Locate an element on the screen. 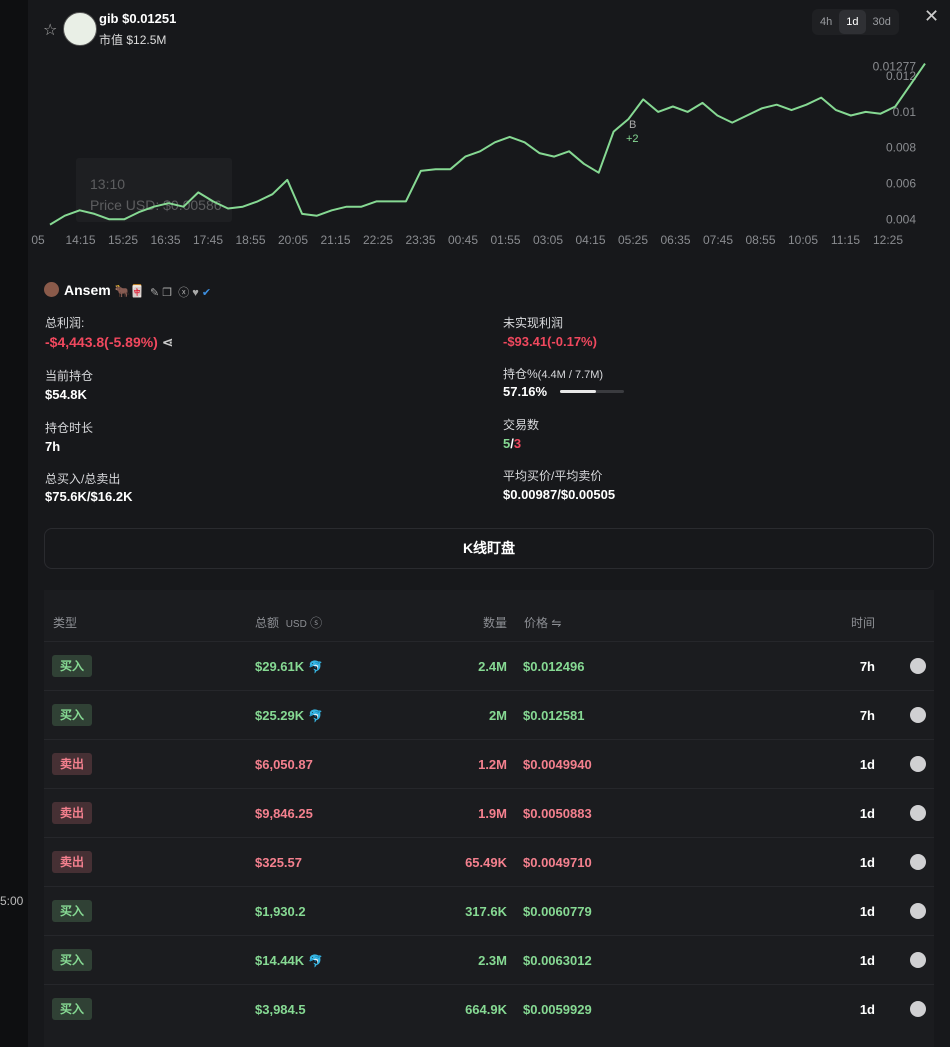 The image size is (950, 1047). trader-name: Ansem 🐂🀄 is located at coordinates (104, 290).